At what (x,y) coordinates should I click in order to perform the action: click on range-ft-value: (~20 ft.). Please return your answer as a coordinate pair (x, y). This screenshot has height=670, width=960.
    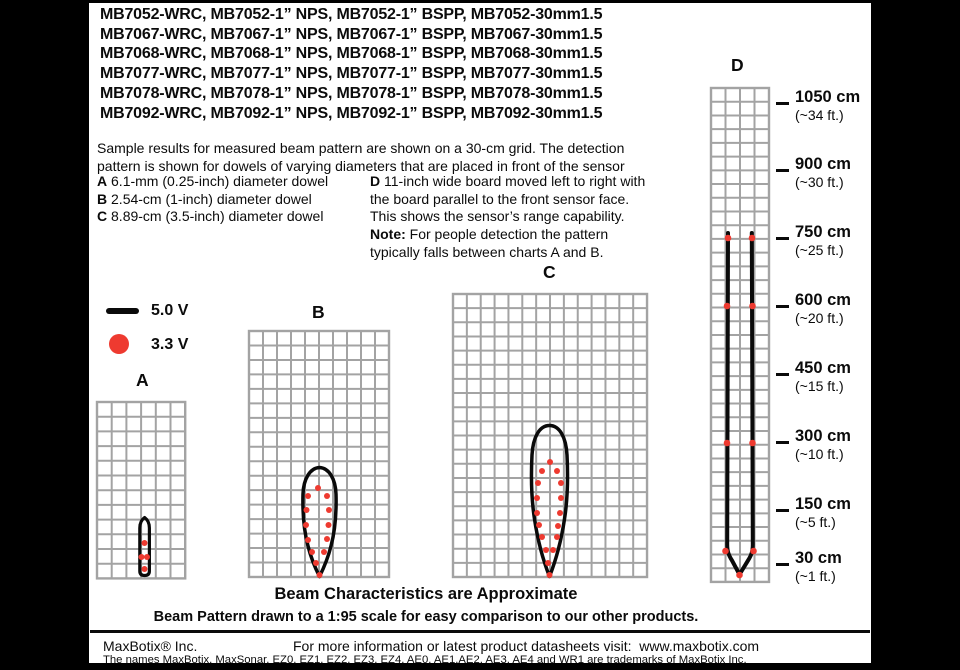
    Looking at the image, I should click on (819, 318).